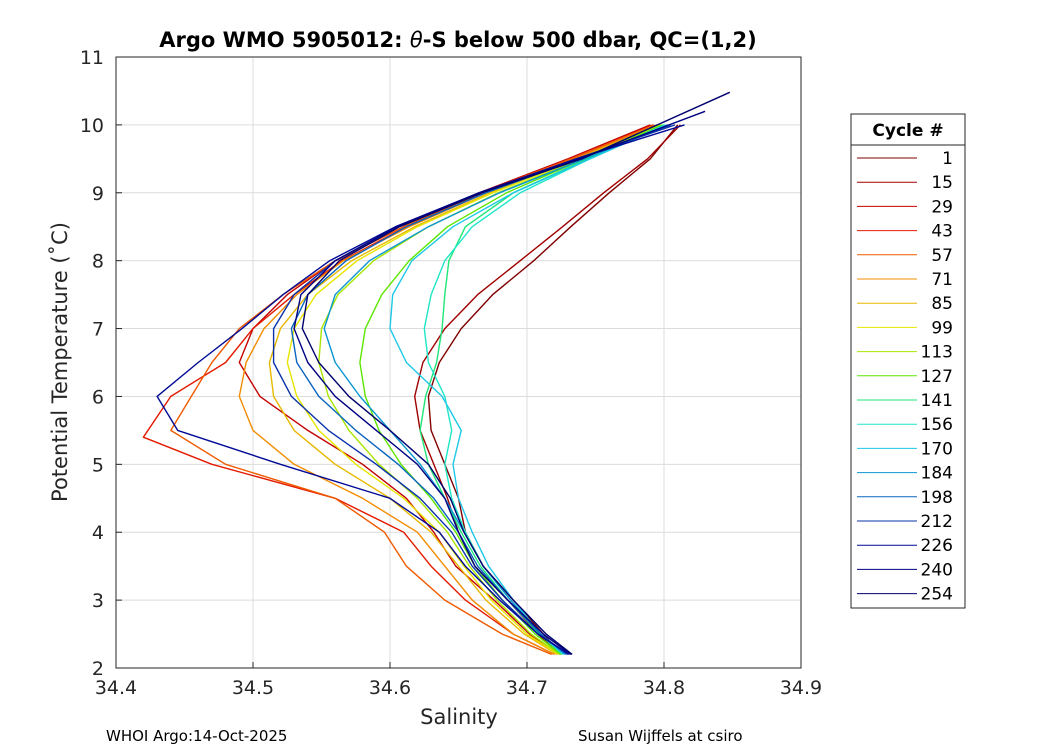 This screenshot has height=750, width=1050. Describe the element at coordinates (937, 377) in the screenshot. I see `legend-label-cycle-127: 127` at that location.